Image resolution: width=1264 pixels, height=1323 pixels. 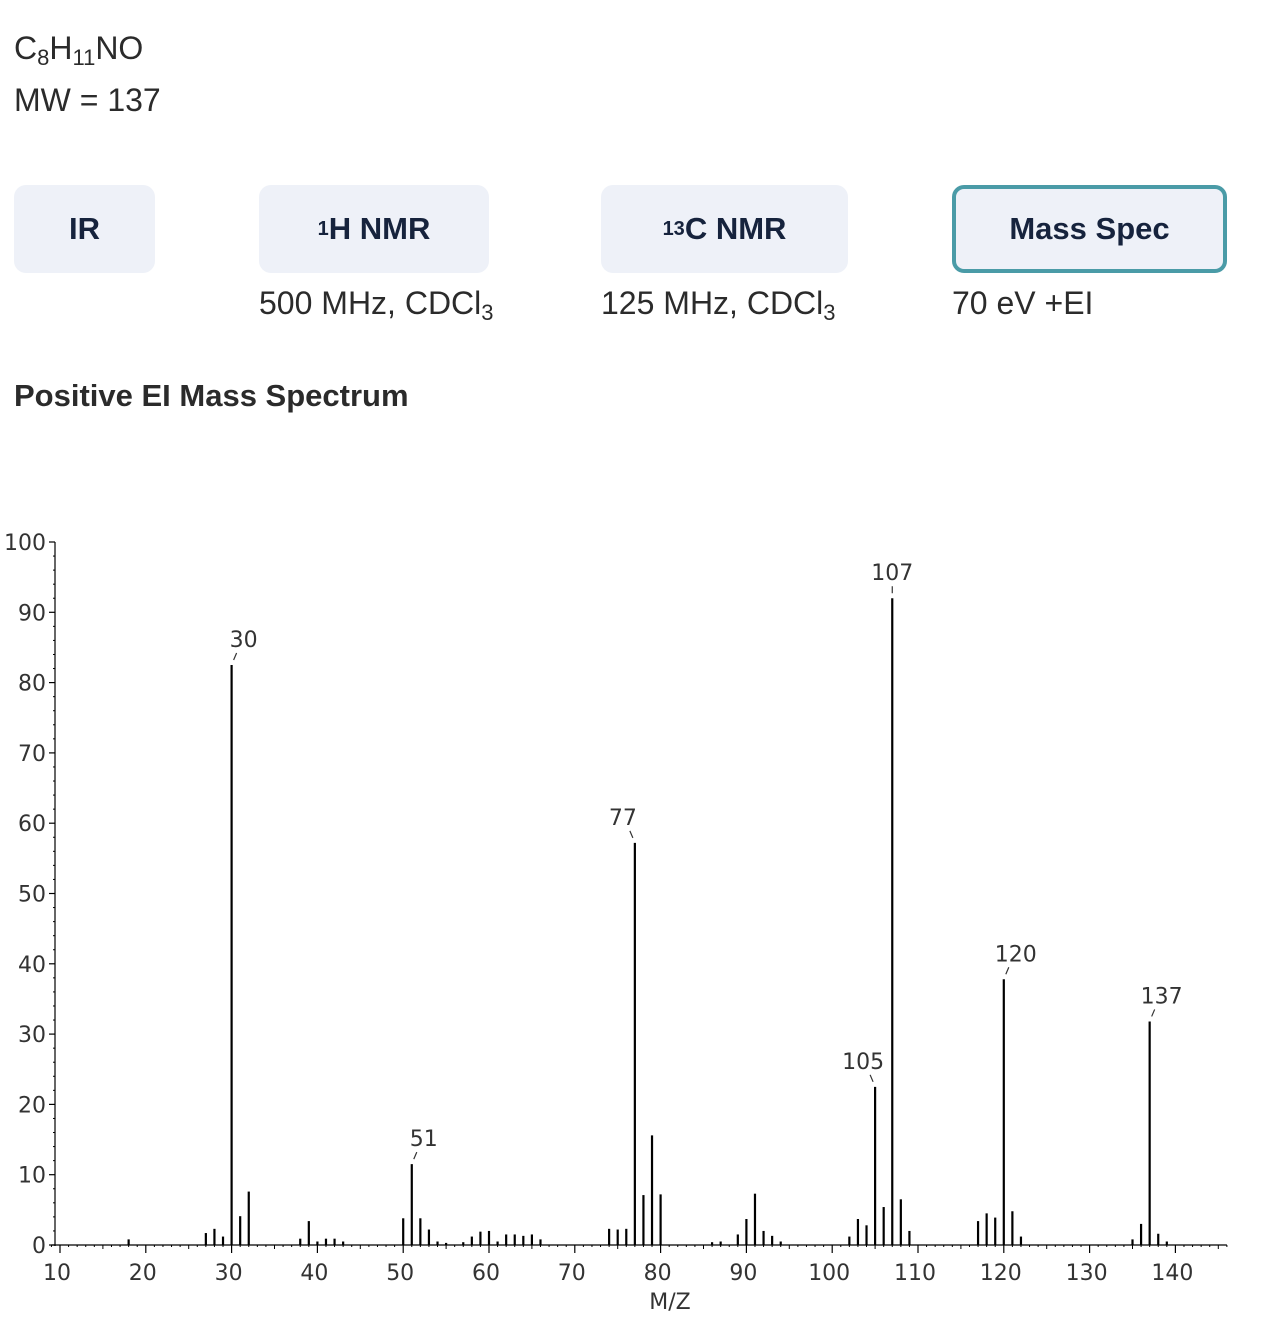 What do you see at coordinates (32, 684) in the screenshot?
I see `y-tick-label: 80` at bounding box center [32, 684].